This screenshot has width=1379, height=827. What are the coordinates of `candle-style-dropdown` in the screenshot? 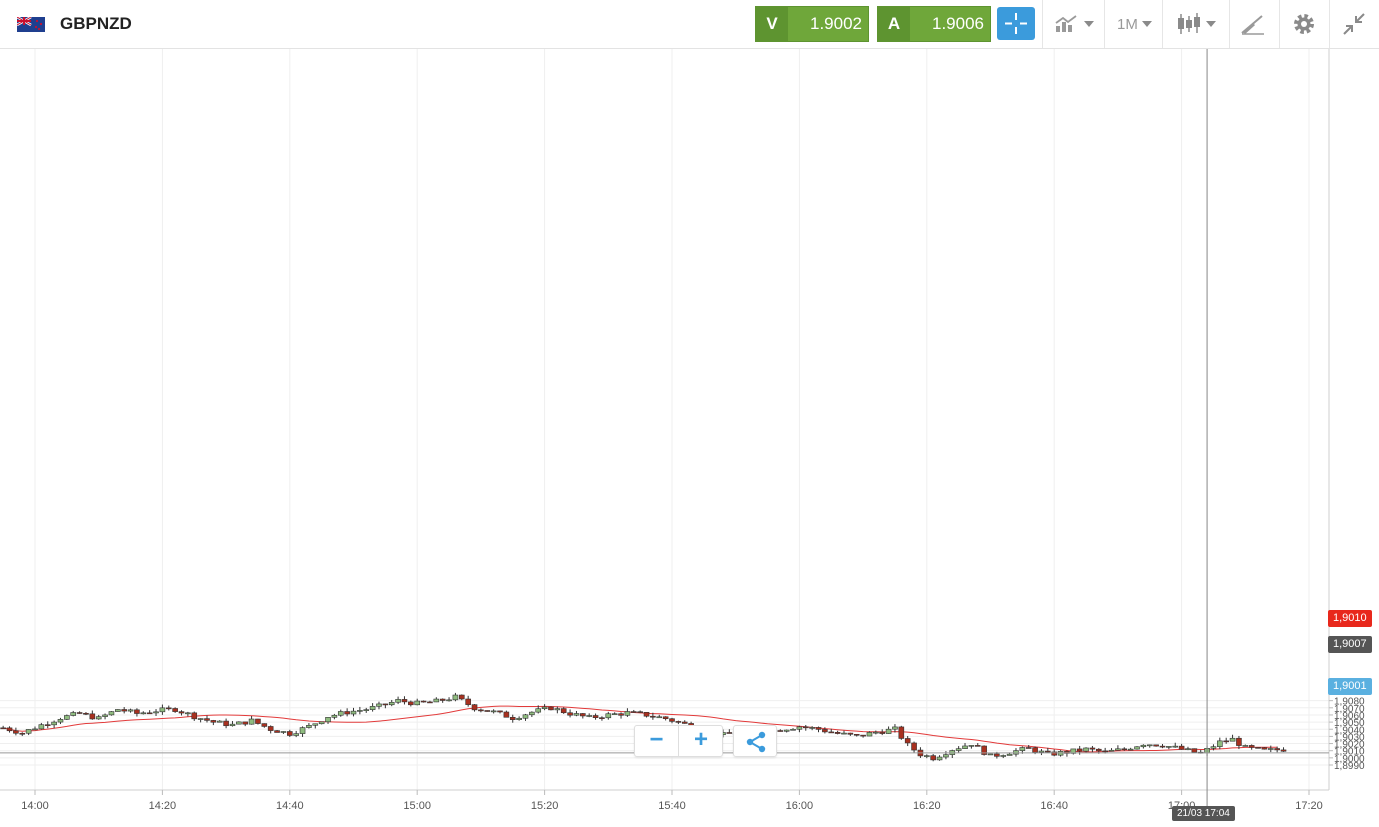 It's located at (1196, 24).